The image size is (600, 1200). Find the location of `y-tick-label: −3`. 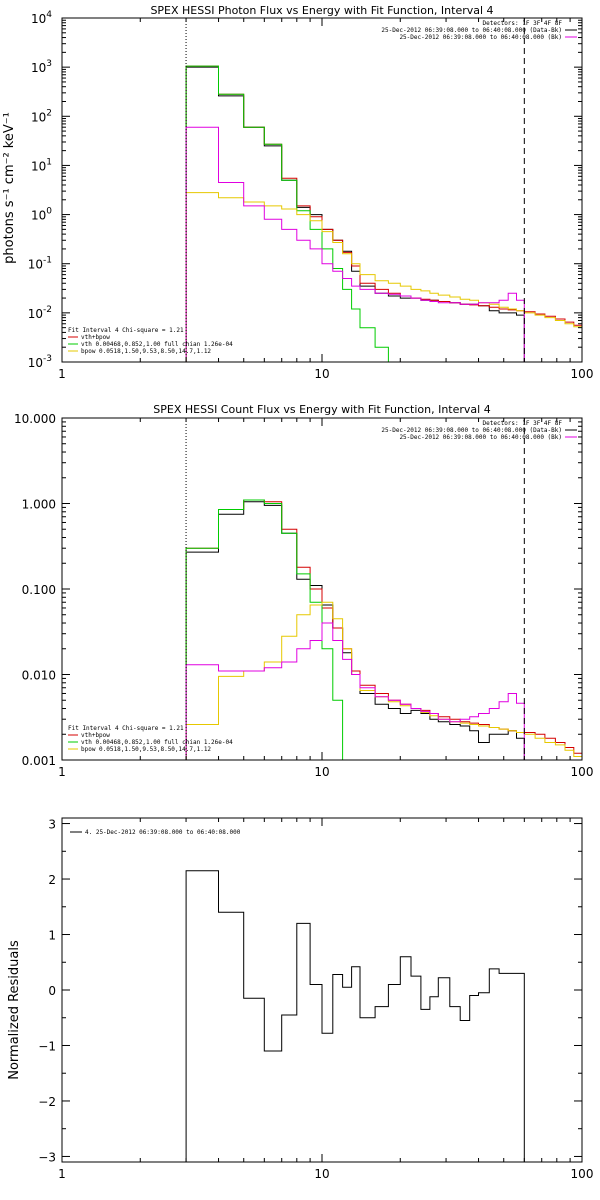

y-tick-label: −3 is located at coordinates (47, 1157).